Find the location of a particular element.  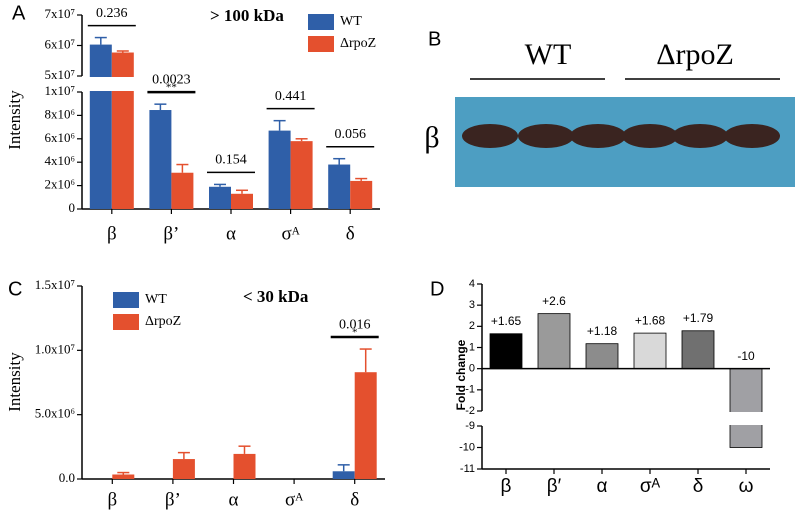

x-tick-label: β′ is located at coordinates (554, 486).